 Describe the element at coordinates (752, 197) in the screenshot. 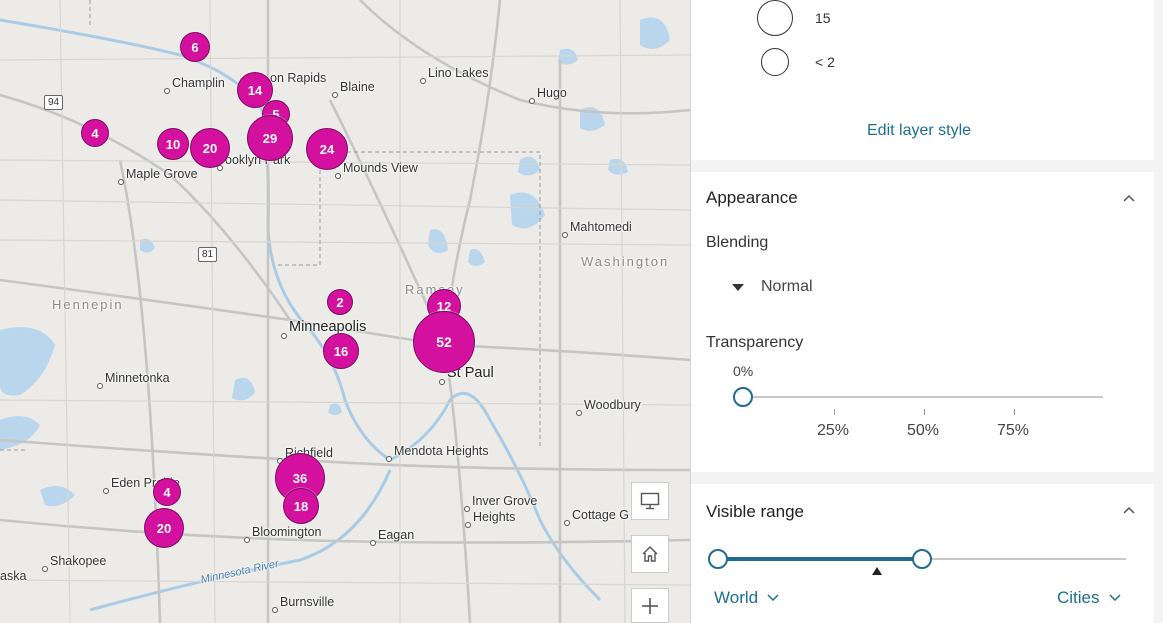

I see `appearance-title: Appearance` at that location.